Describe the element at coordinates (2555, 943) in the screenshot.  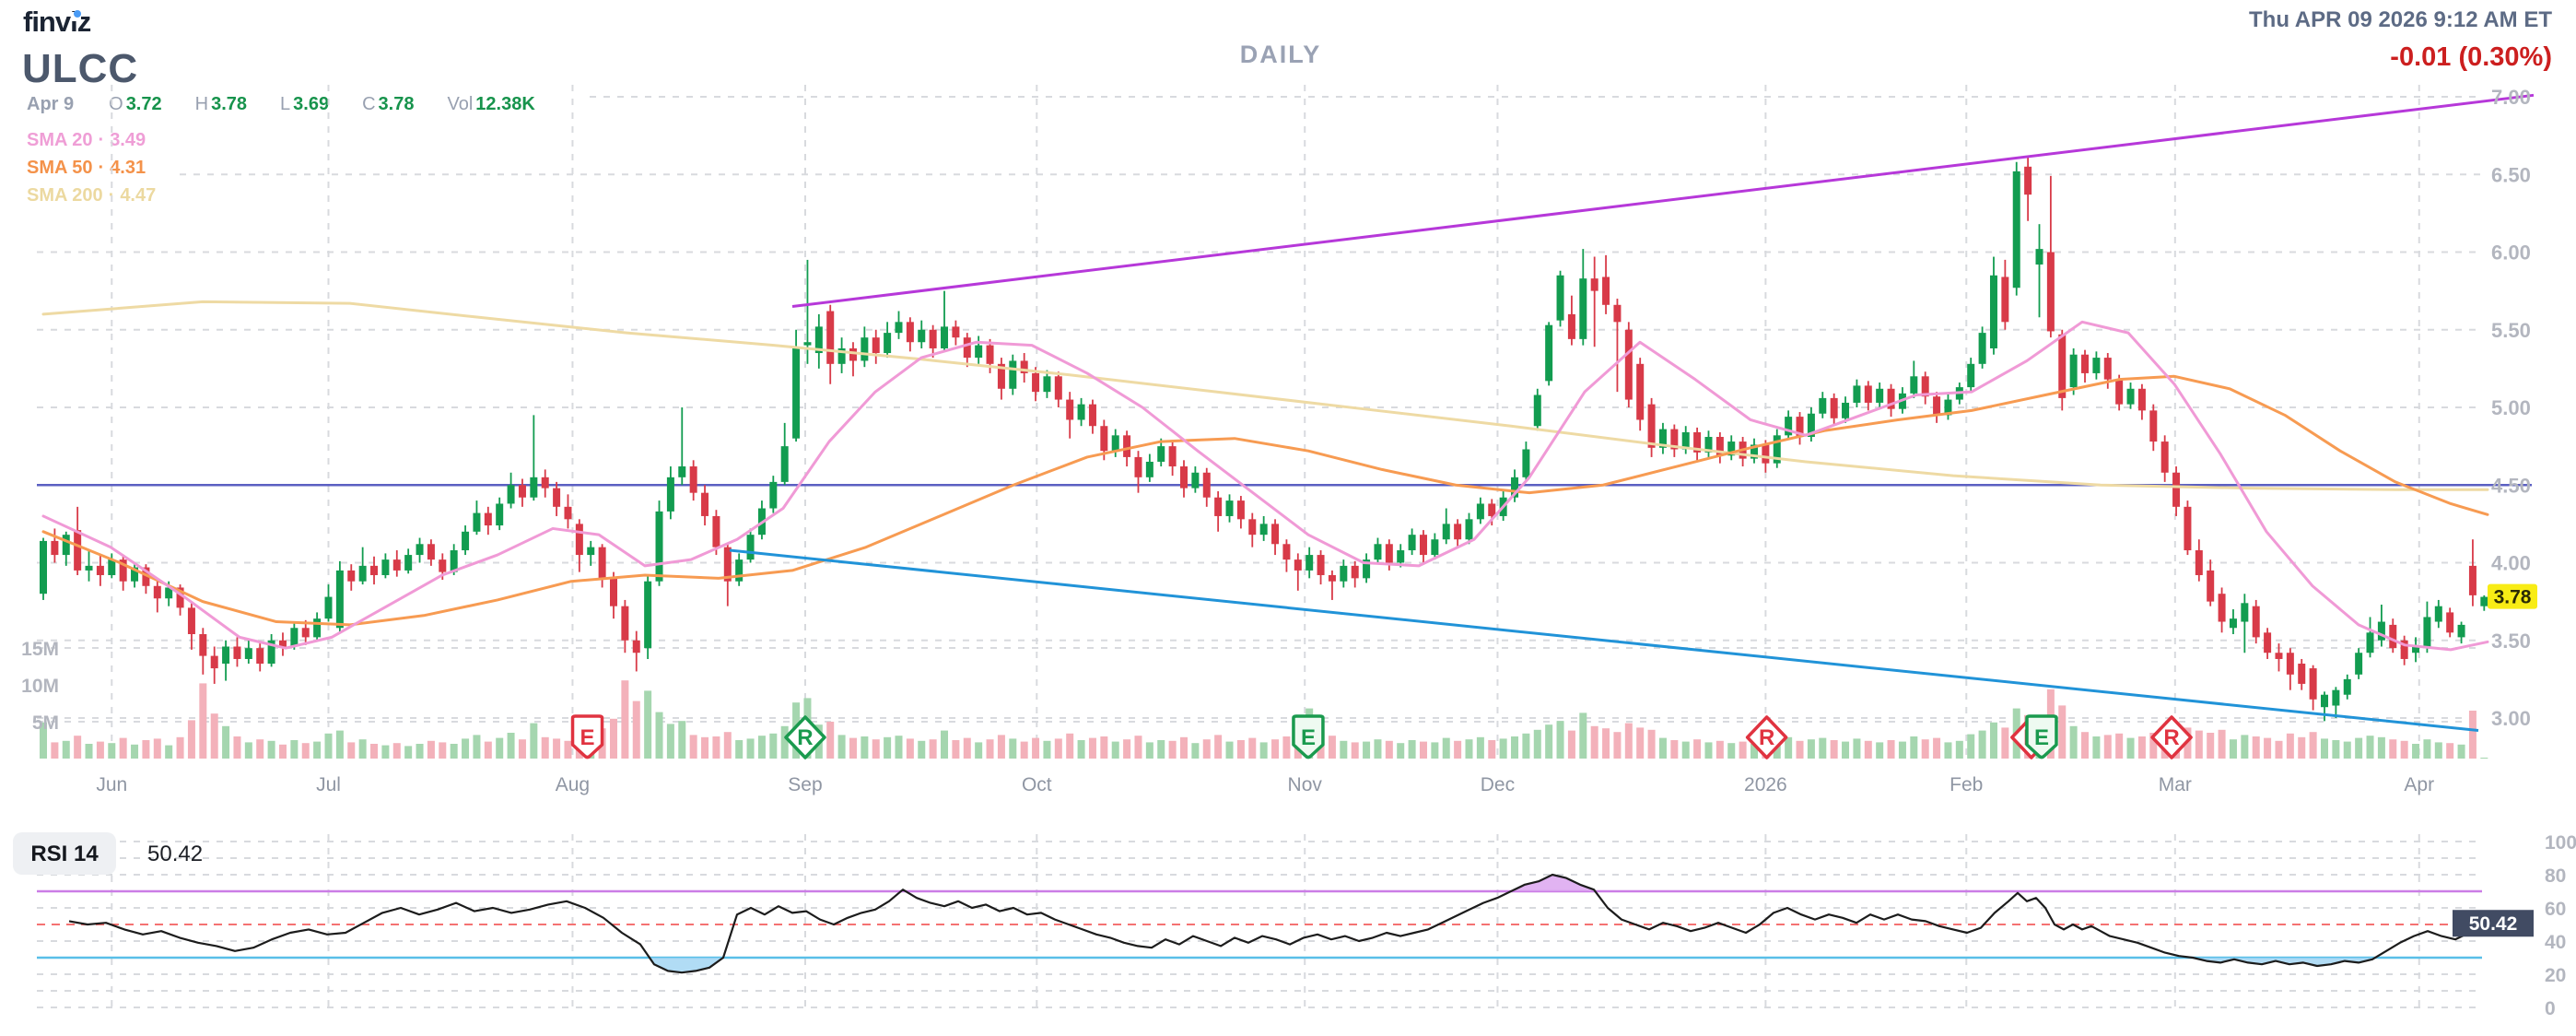
I see `svg-text: 40` at that location.